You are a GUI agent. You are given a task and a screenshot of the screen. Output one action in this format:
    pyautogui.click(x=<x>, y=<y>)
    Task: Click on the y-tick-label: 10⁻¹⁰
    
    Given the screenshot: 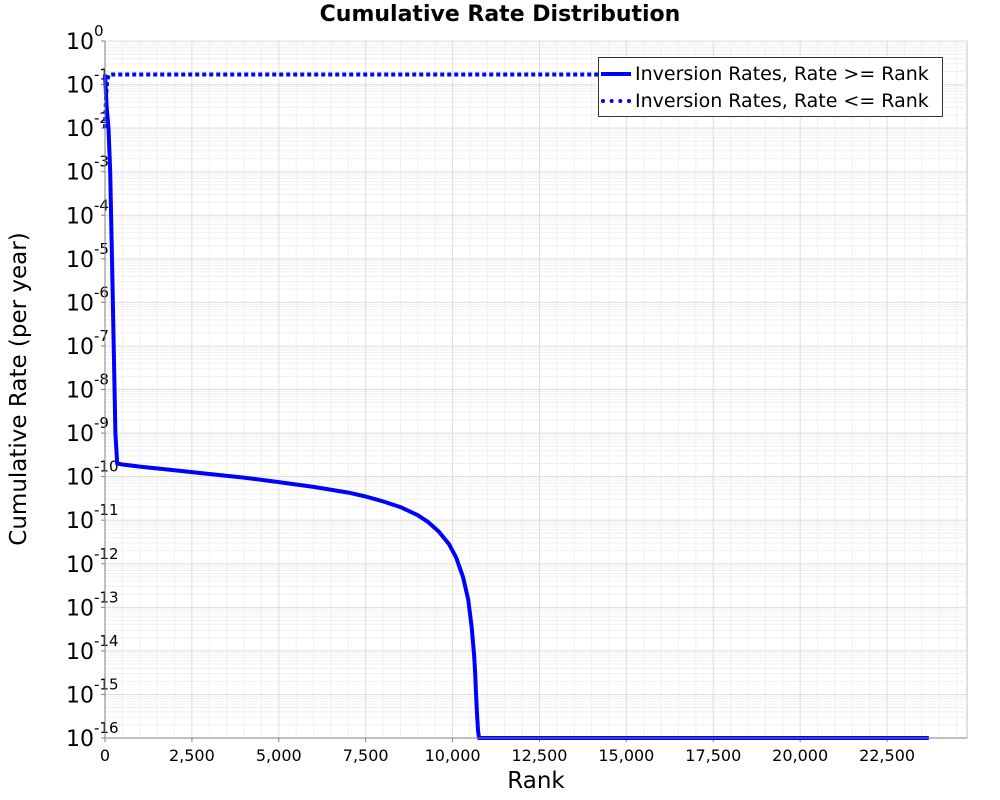 What is the action you would take?
    pyautogui.click(x=92, y=474)
    